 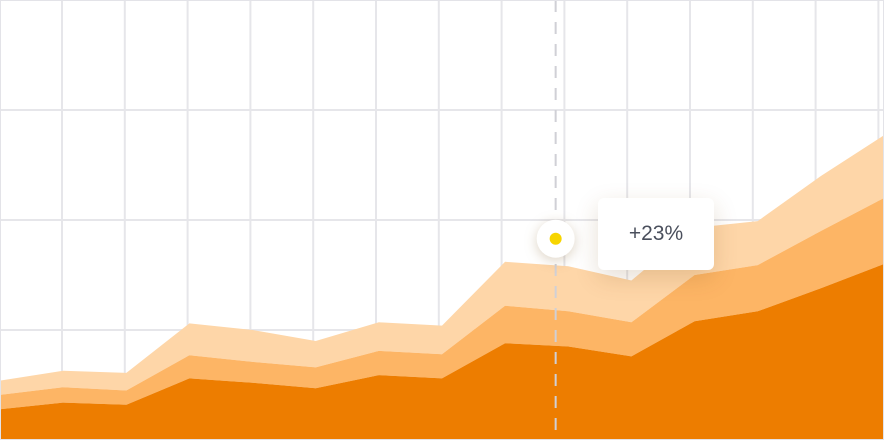 What do you see at coordinates (555, 238) in the screenshot?
I see `hover-marker-dot` at bounding box center [555, 238].